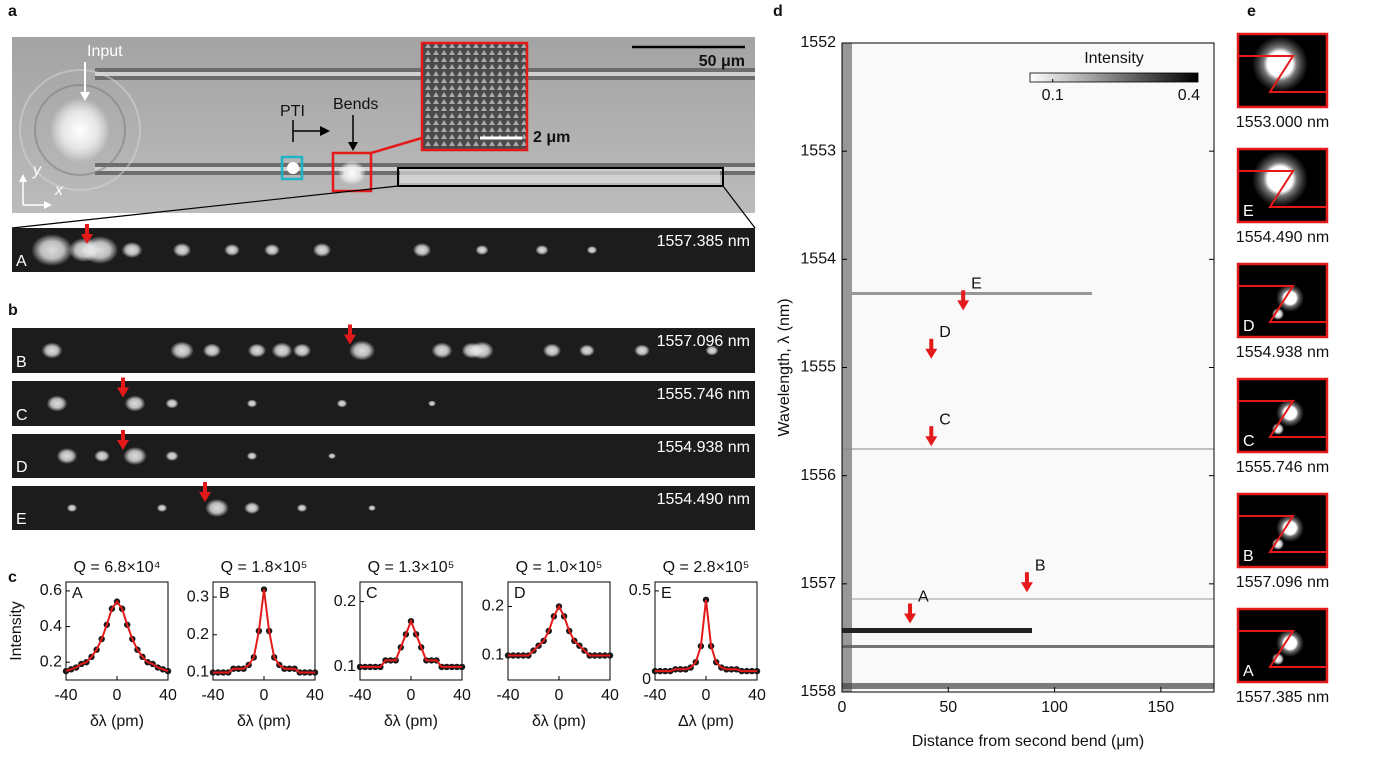 The height and width of the screenshot is (757, 1373). I want to click on image-label: Input, so click(105, 51).